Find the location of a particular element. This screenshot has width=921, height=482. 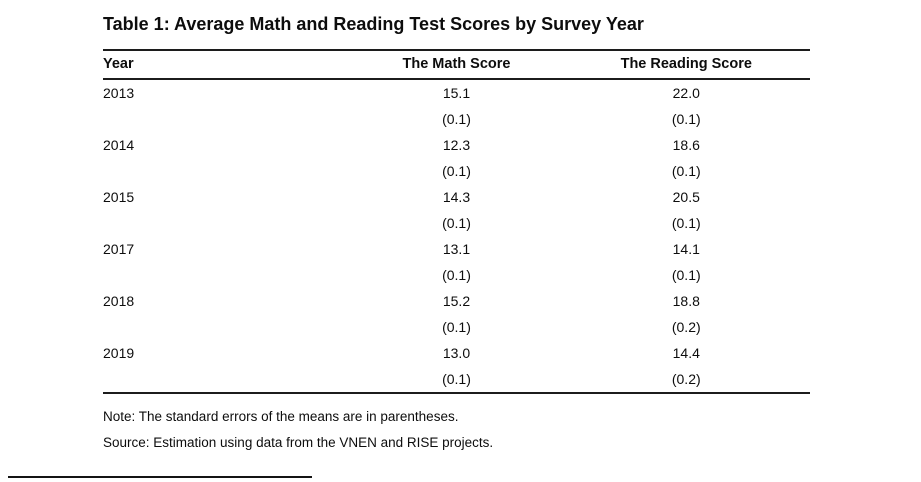

reading-score-cell: 18.8 is located at coordinates (686, 301).